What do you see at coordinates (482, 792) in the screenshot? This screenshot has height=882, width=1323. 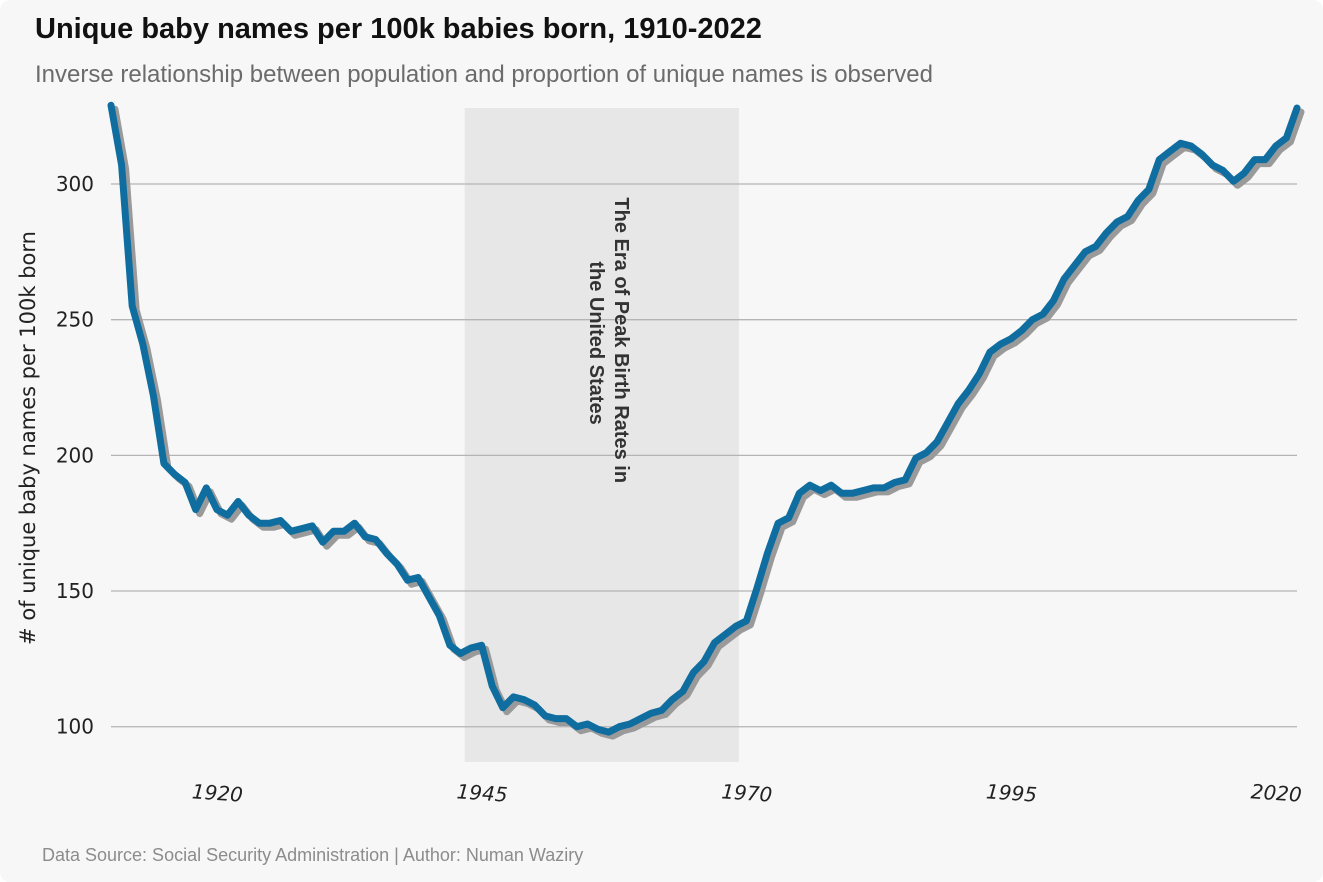 I see `x-tick-label: 1945` at bounding box center [482, 792].